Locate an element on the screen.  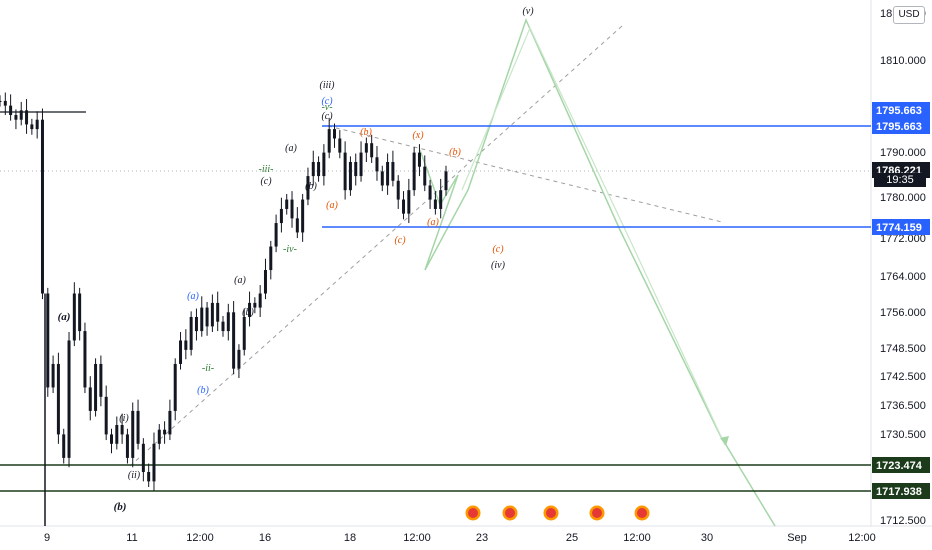
wave-label: -ii- is located at coordinates (208, 368).